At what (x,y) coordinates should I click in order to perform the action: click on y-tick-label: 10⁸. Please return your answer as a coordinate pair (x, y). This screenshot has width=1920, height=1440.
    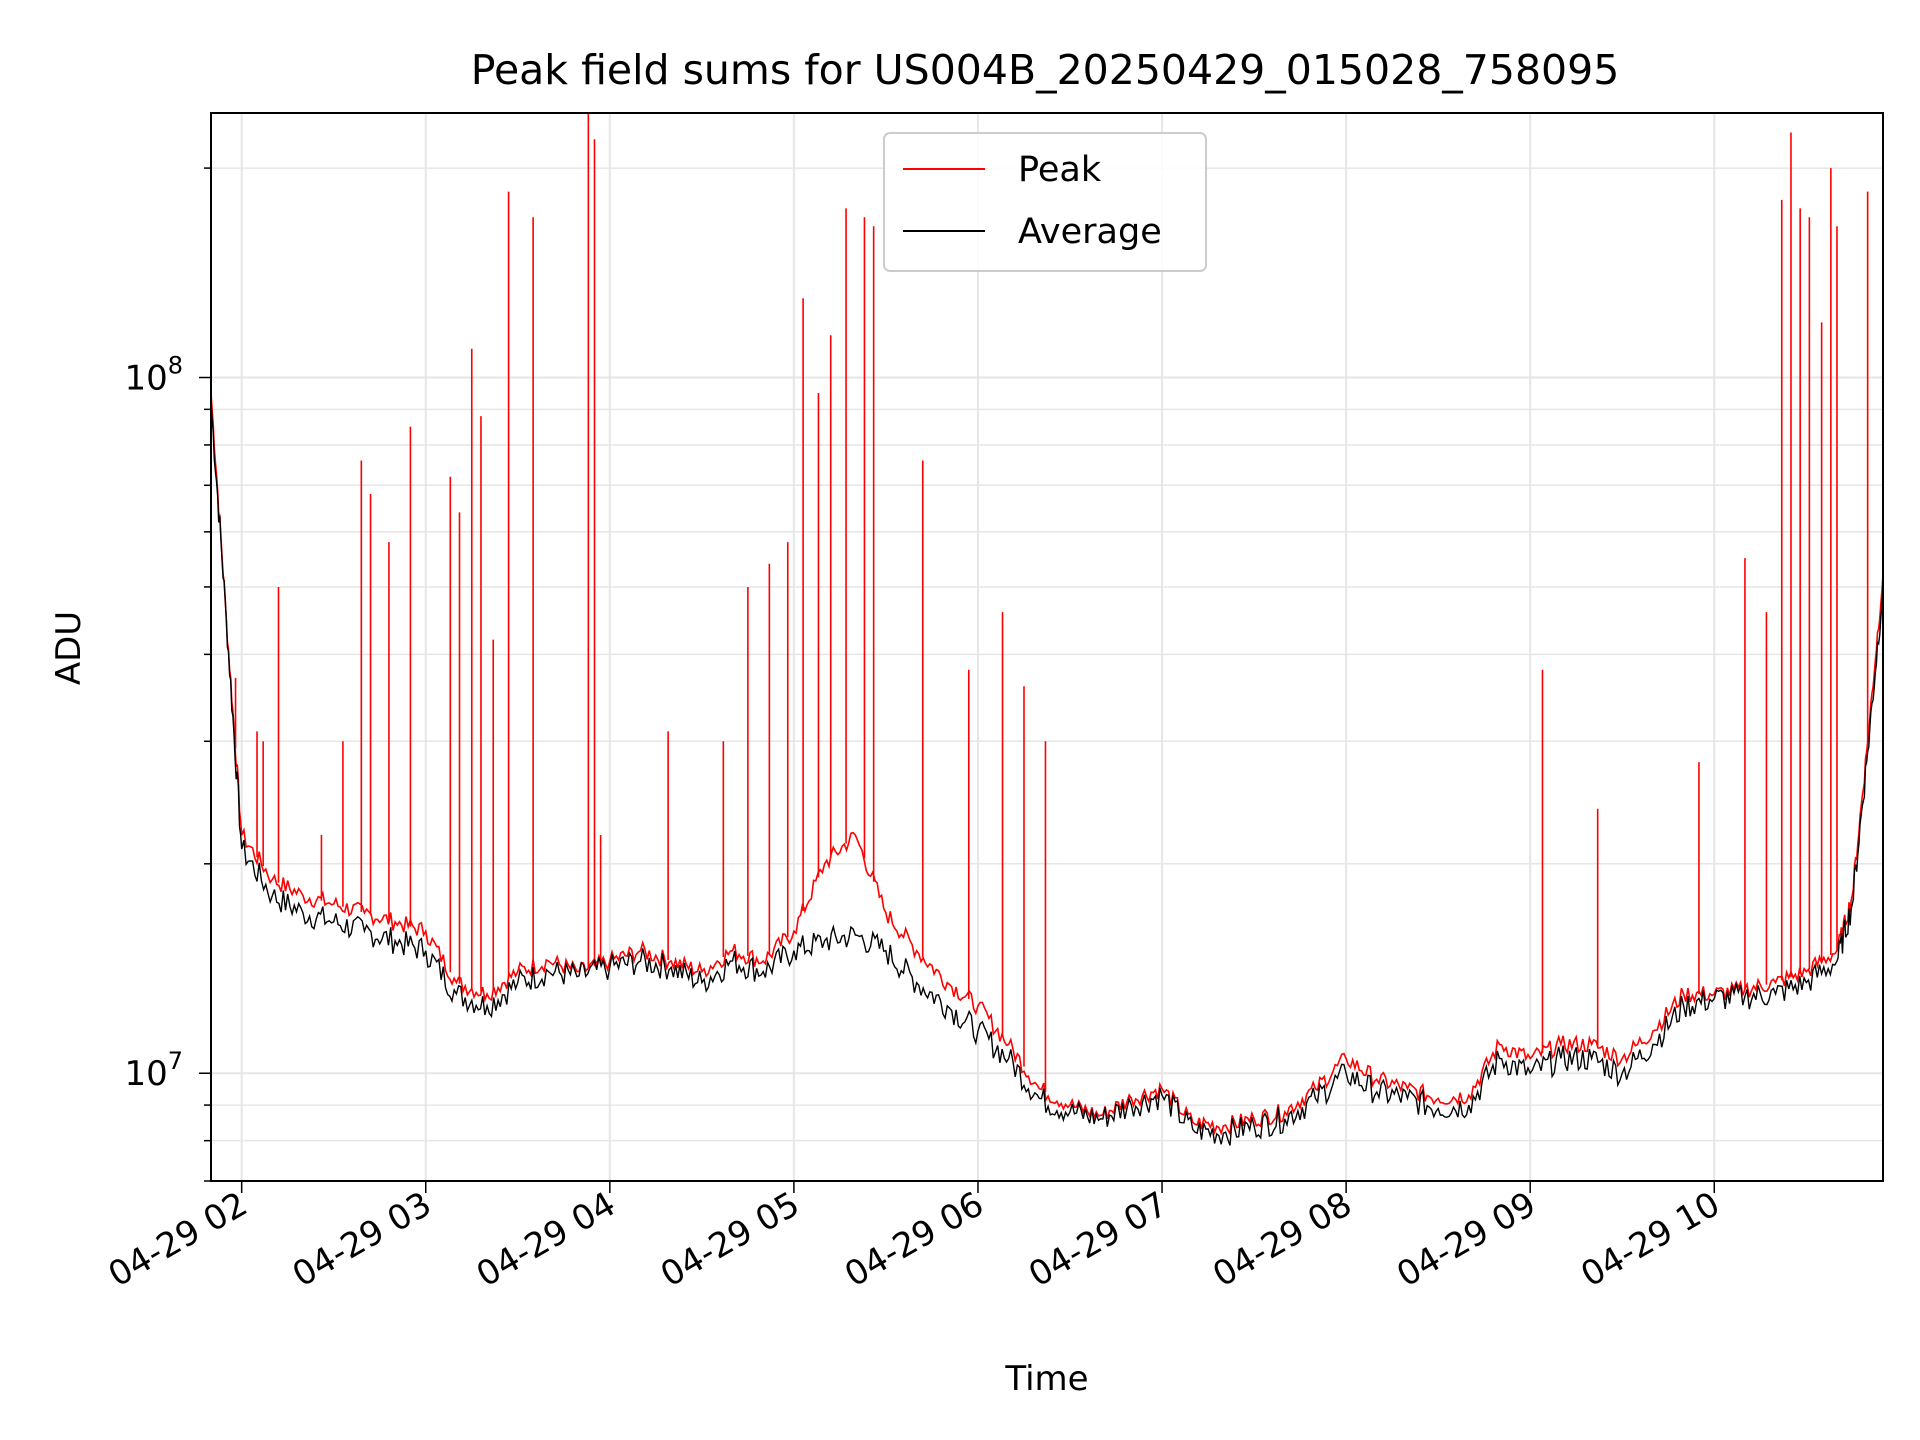
    Looking at the image, I should click on (153, 375).